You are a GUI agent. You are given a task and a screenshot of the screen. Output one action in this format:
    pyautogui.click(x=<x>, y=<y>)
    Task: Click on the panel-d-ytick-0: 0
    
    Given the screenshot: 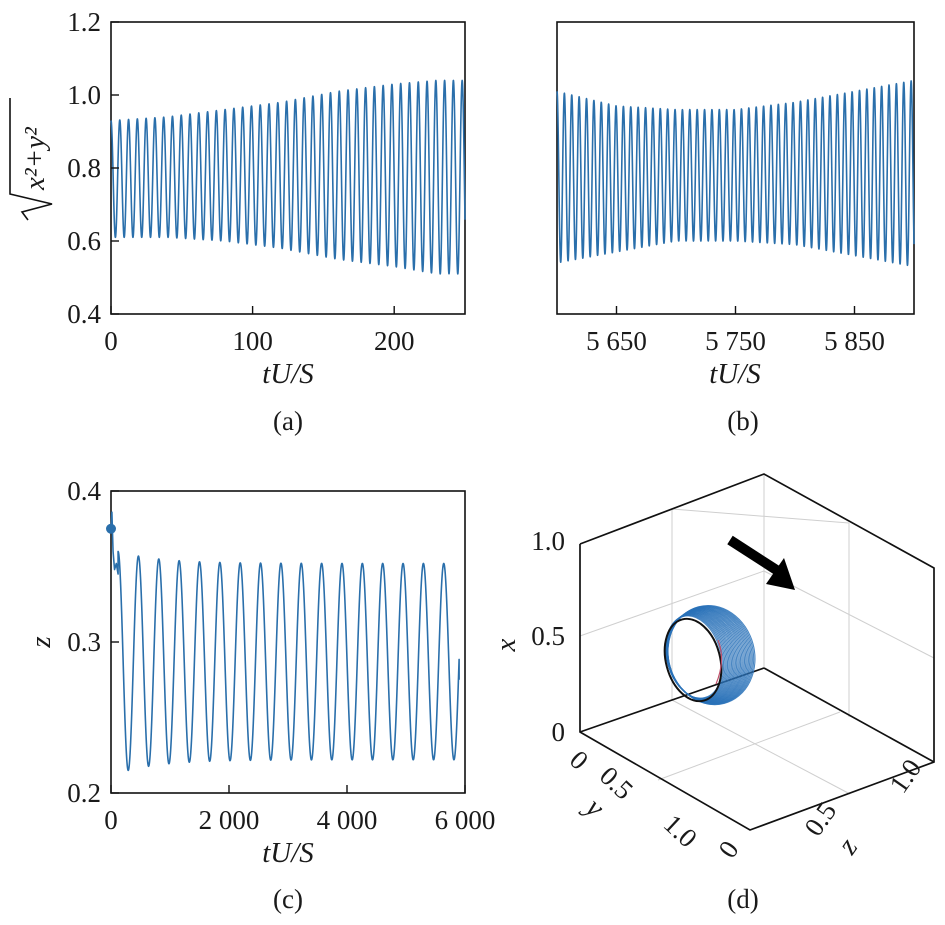 What is the action you would take?
    pyautogui.click(x=579, y=759)
    